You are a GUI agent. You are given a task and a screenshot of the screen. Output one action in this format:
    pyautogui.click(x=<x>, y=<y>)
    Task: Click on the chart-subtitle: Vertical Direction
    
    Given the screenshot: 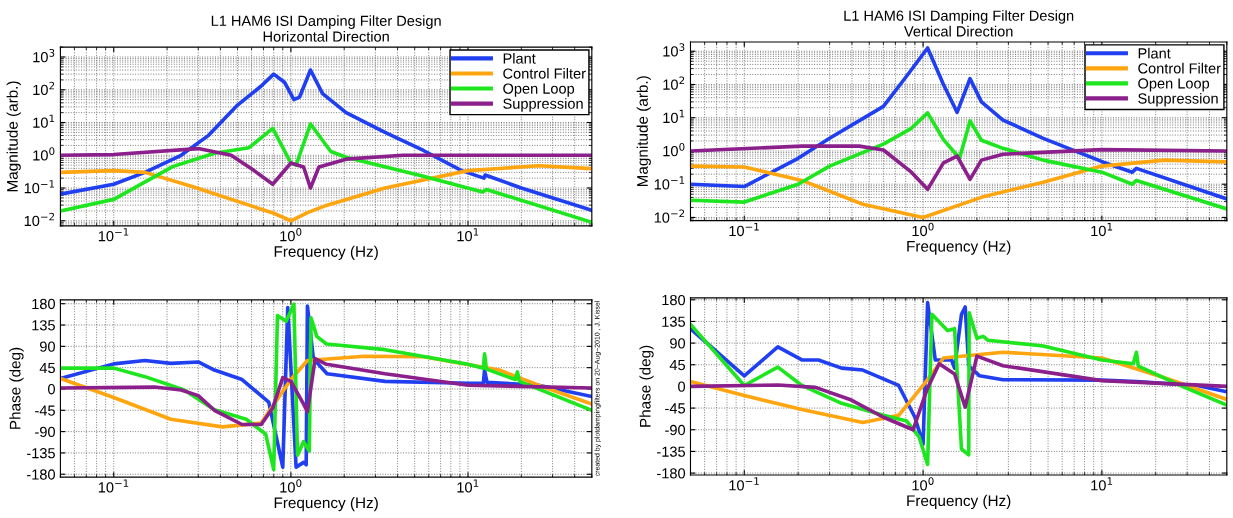 What is the action you would take?
    pyautogui.click(x=958, y=31)
    